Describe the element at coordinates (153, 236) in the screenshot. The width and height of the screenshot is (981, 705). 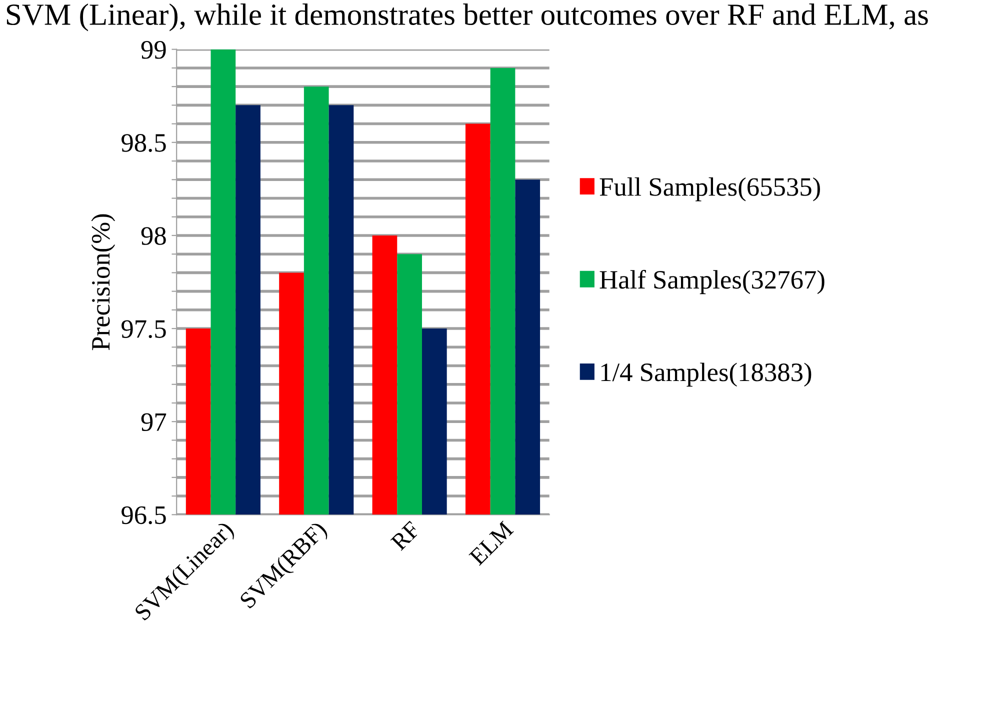
I see `y-tick-label: 98` at that location.